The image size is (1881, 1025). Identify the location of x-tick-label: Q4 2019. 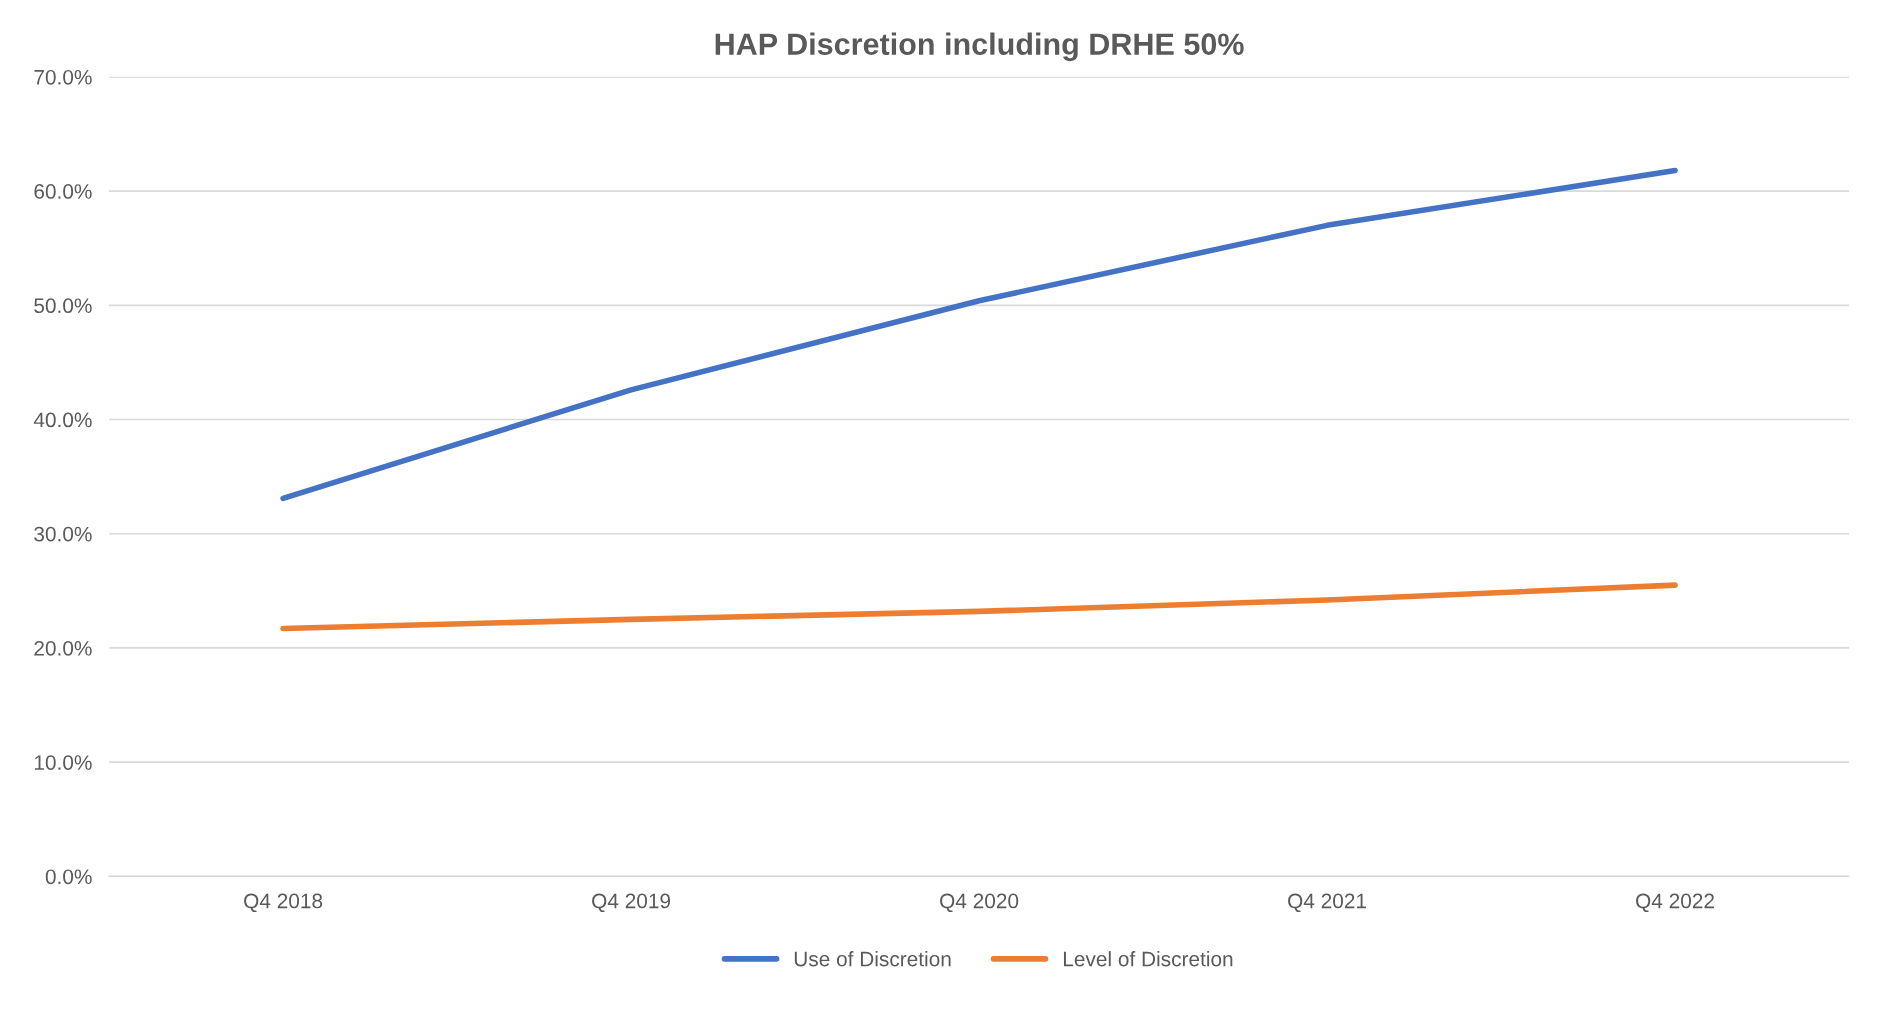
(631, 903).